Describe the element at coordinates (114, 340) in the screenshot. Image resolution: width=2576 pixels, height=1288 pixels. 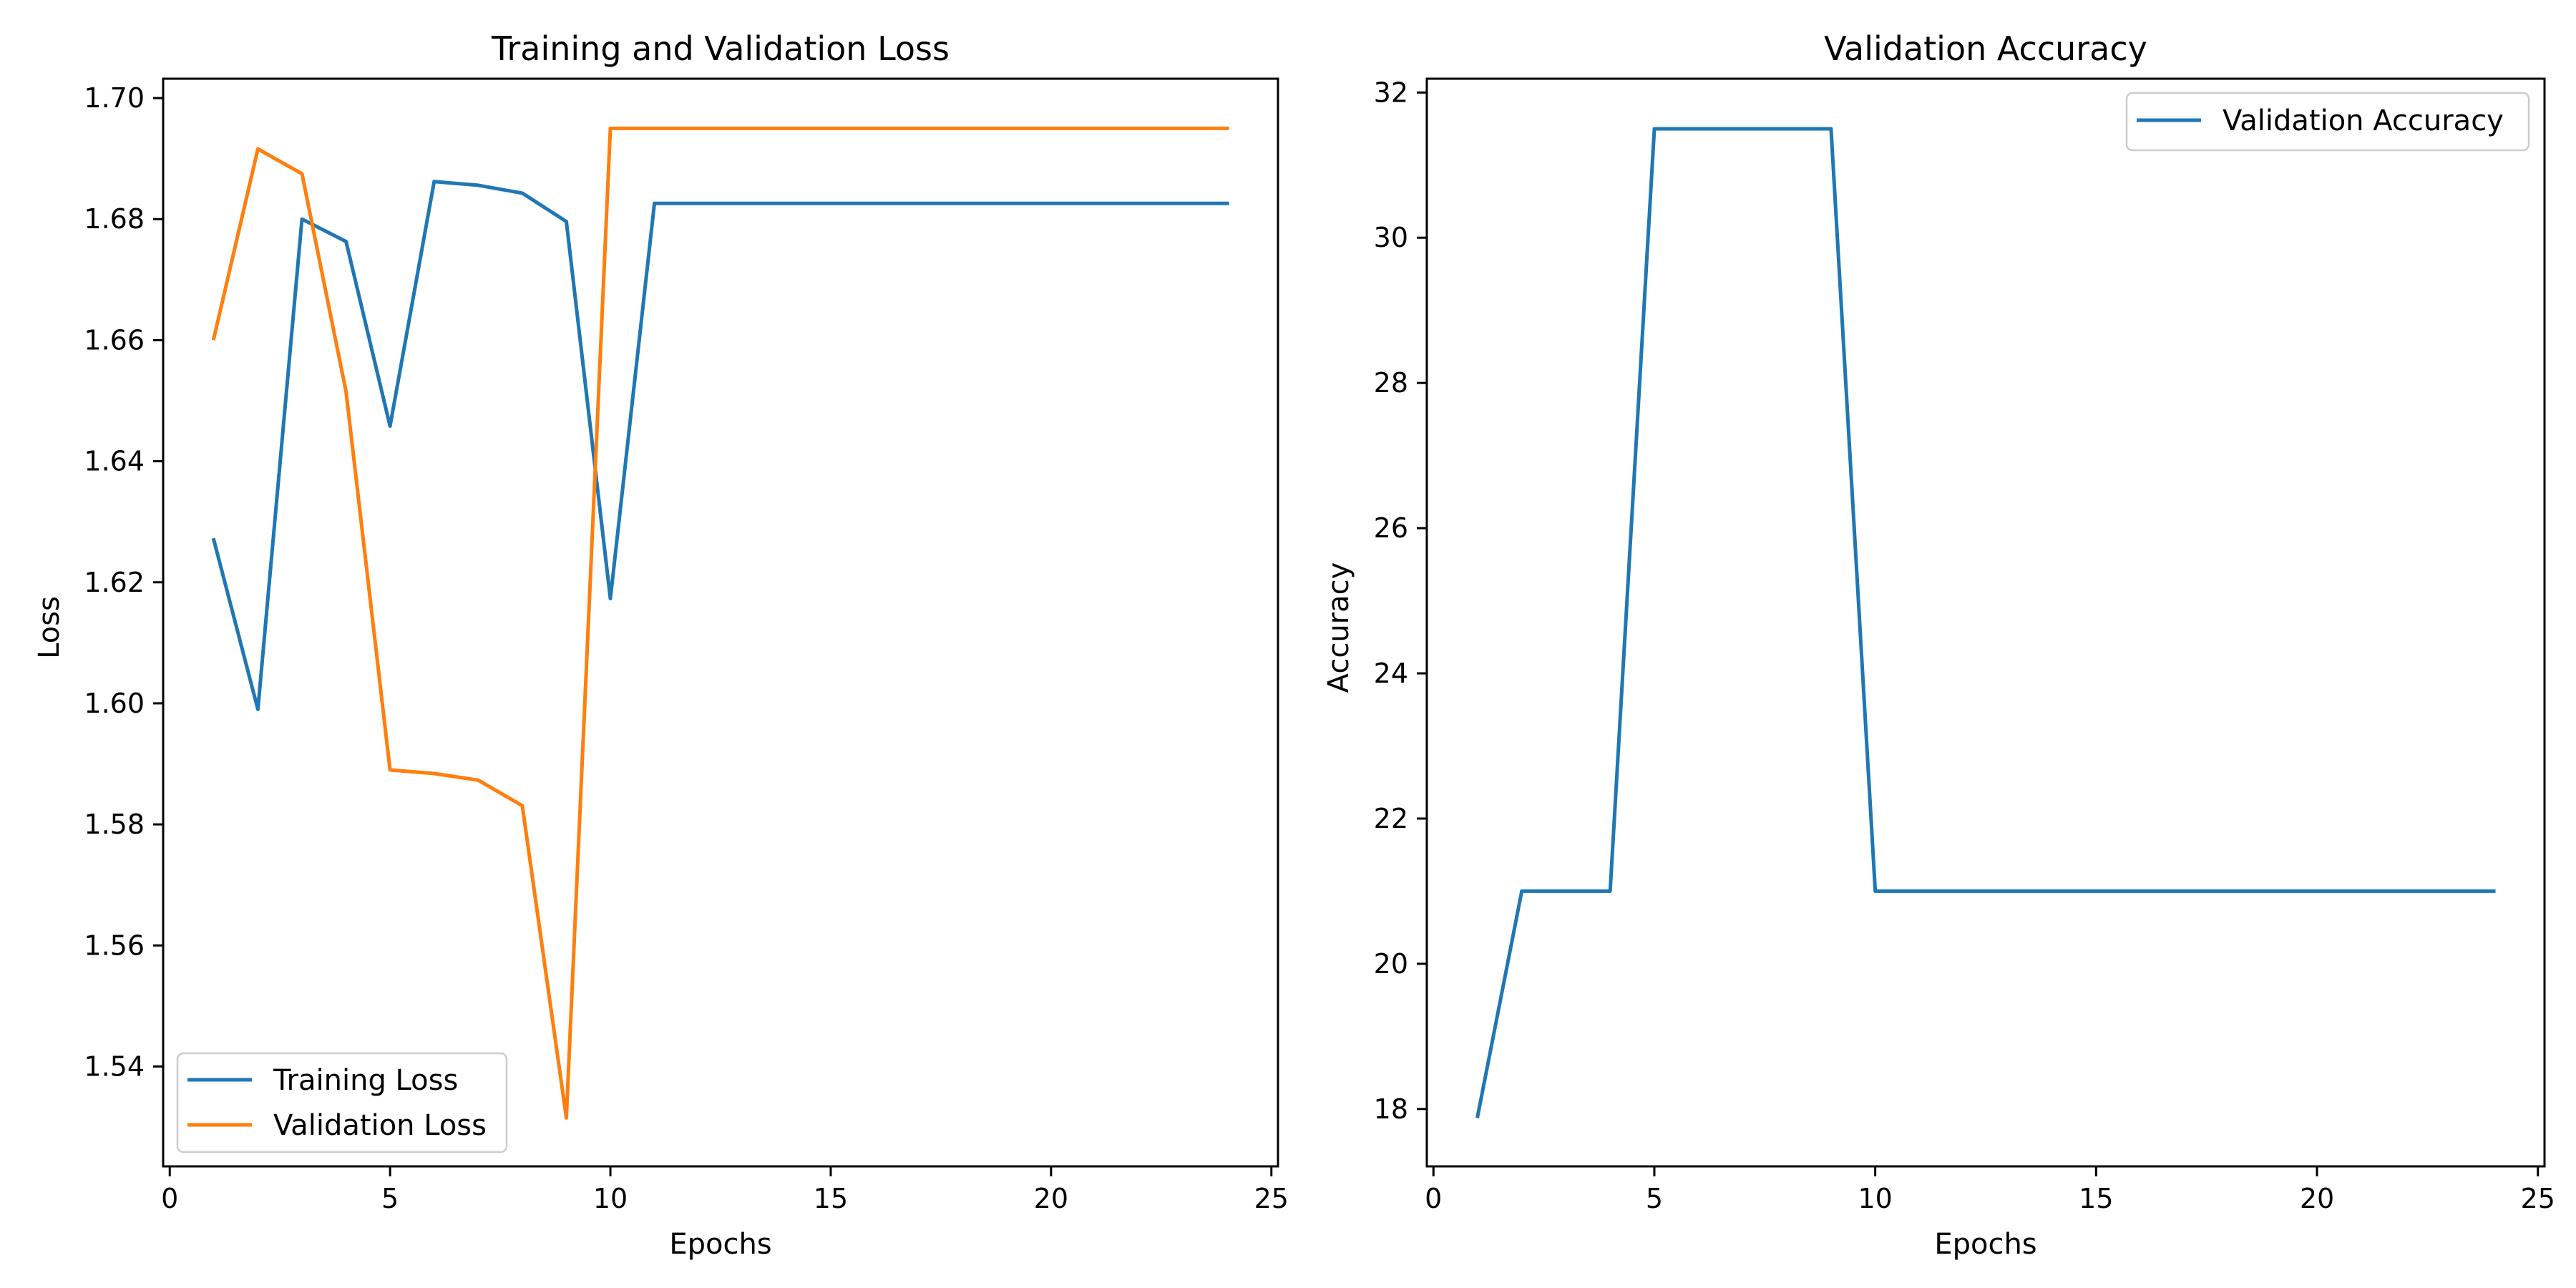
I see `loss-ytick-label: 1.66` at that location.